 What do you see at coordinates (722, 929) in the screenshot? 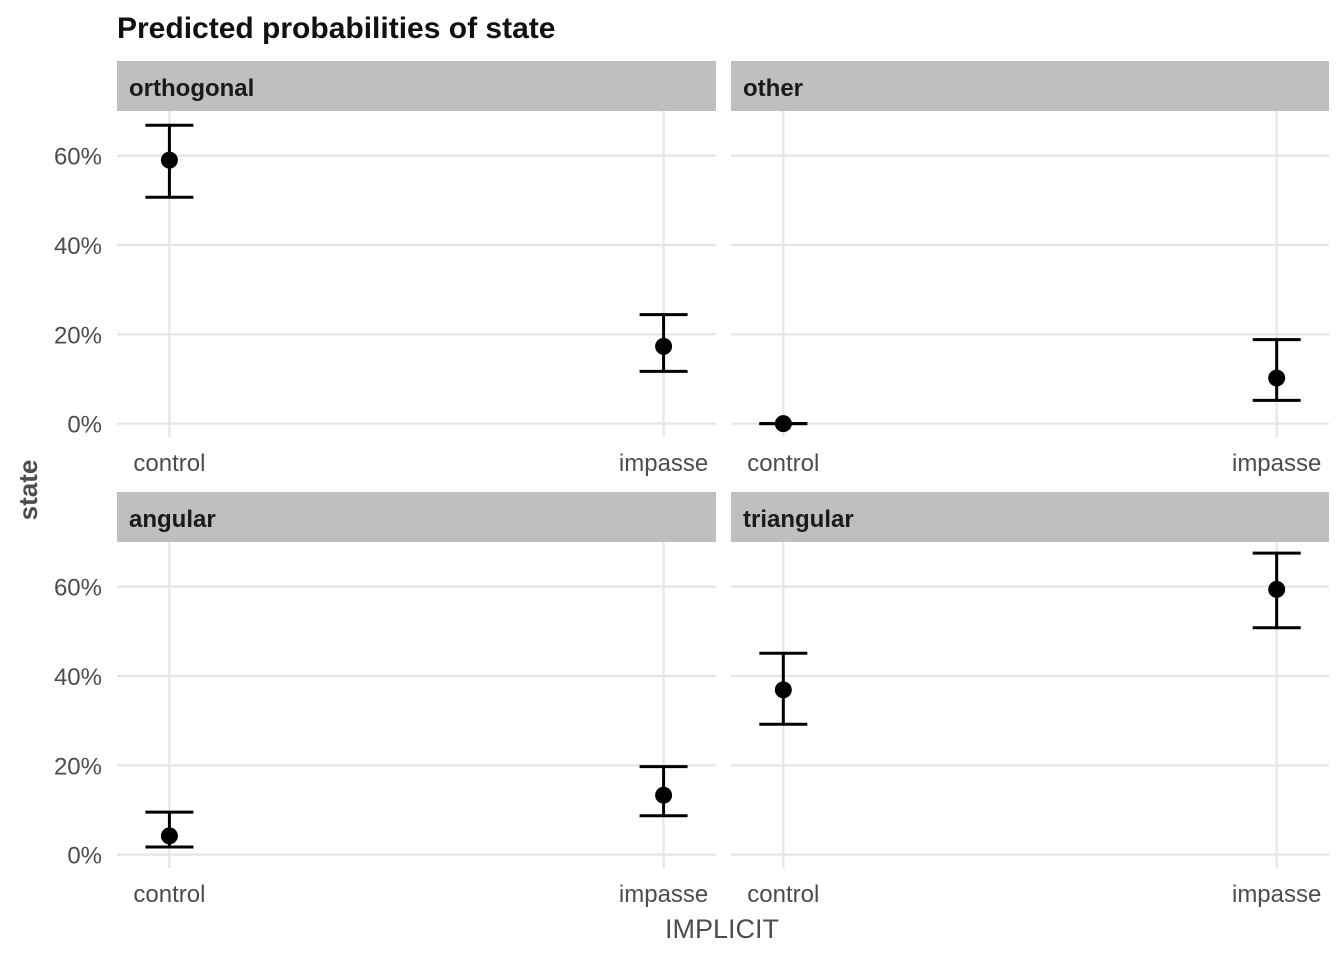
I see `x-axis-title: IMPLICIT` at bounding box center [722, 929].